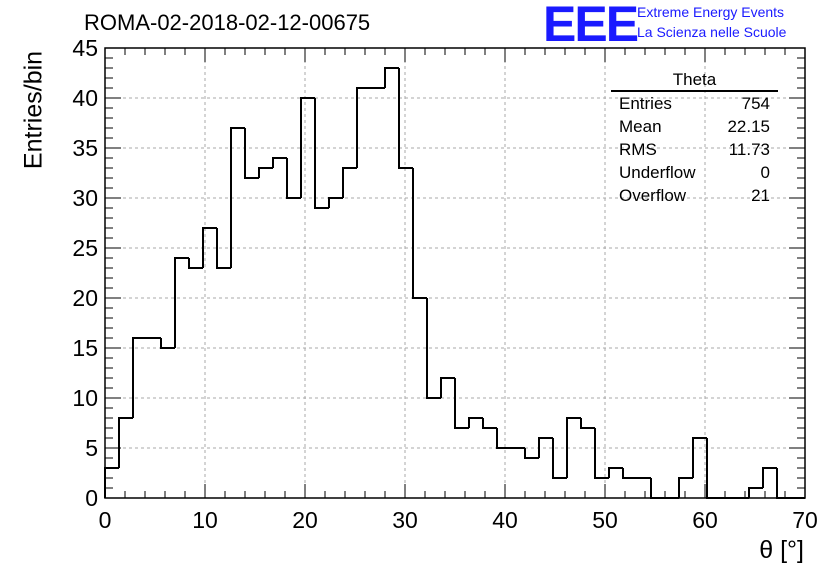  What do you see at coordinates (205, 520) in the screenshot?
I see `x-tick-label: 10` at bounding box center [205, 520].